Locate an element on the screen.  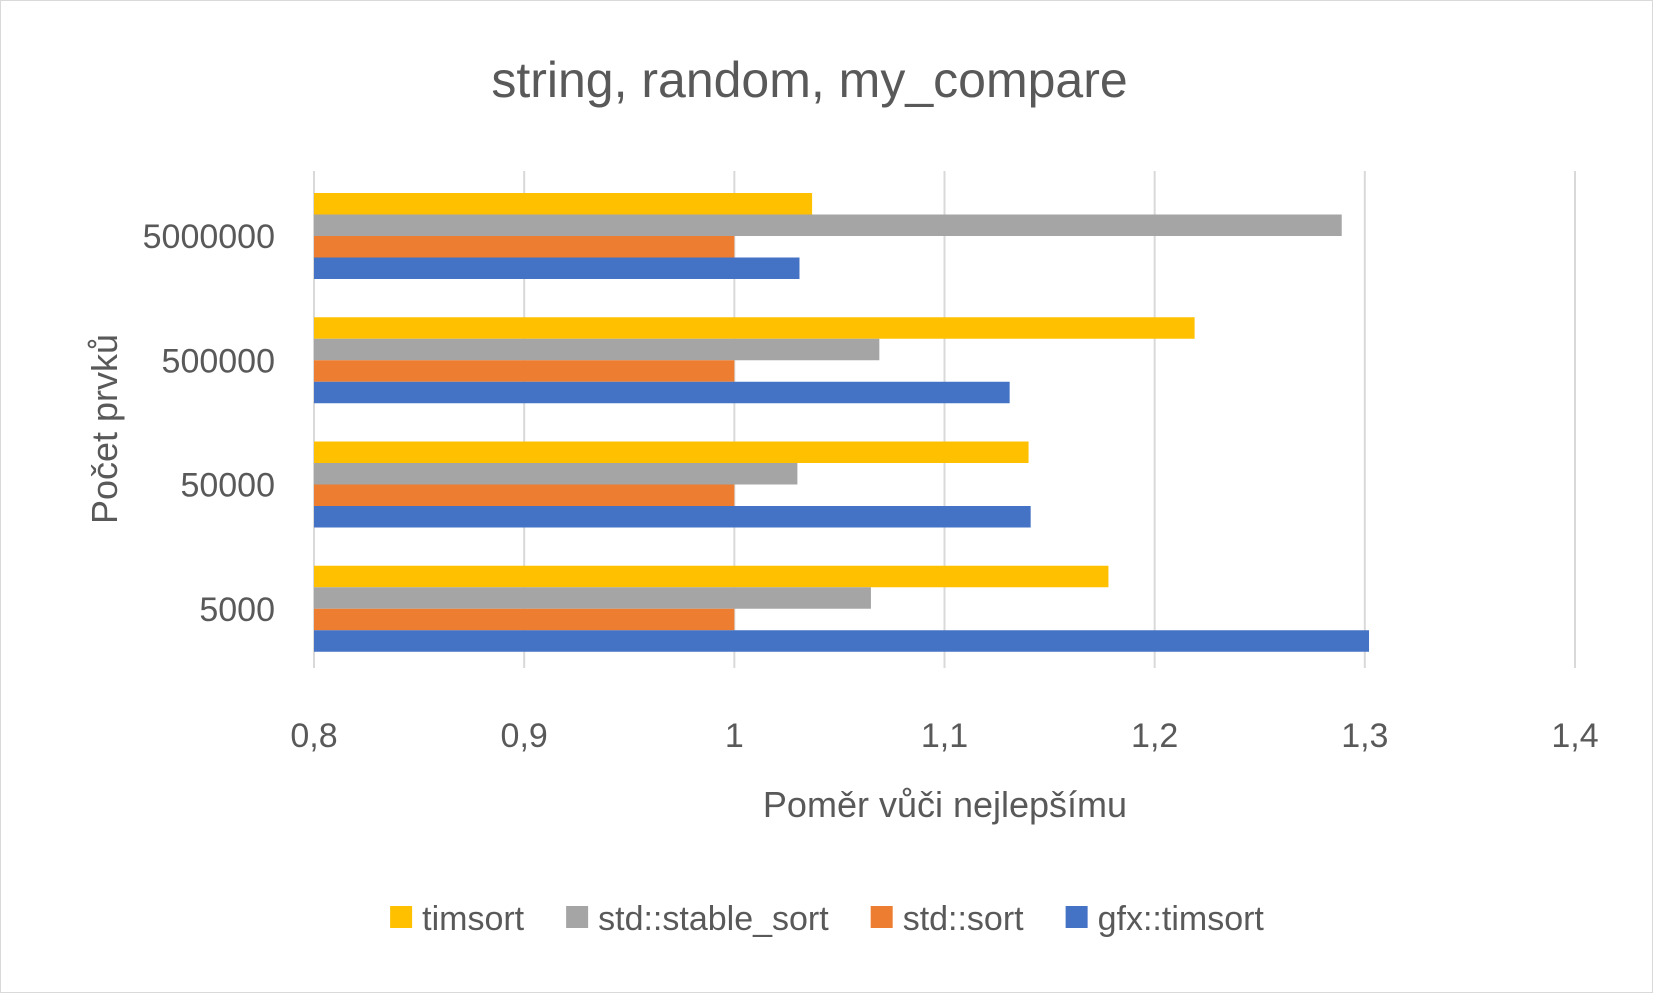
x-tick-label: 1,2 is located at coordinates (1154, 736).